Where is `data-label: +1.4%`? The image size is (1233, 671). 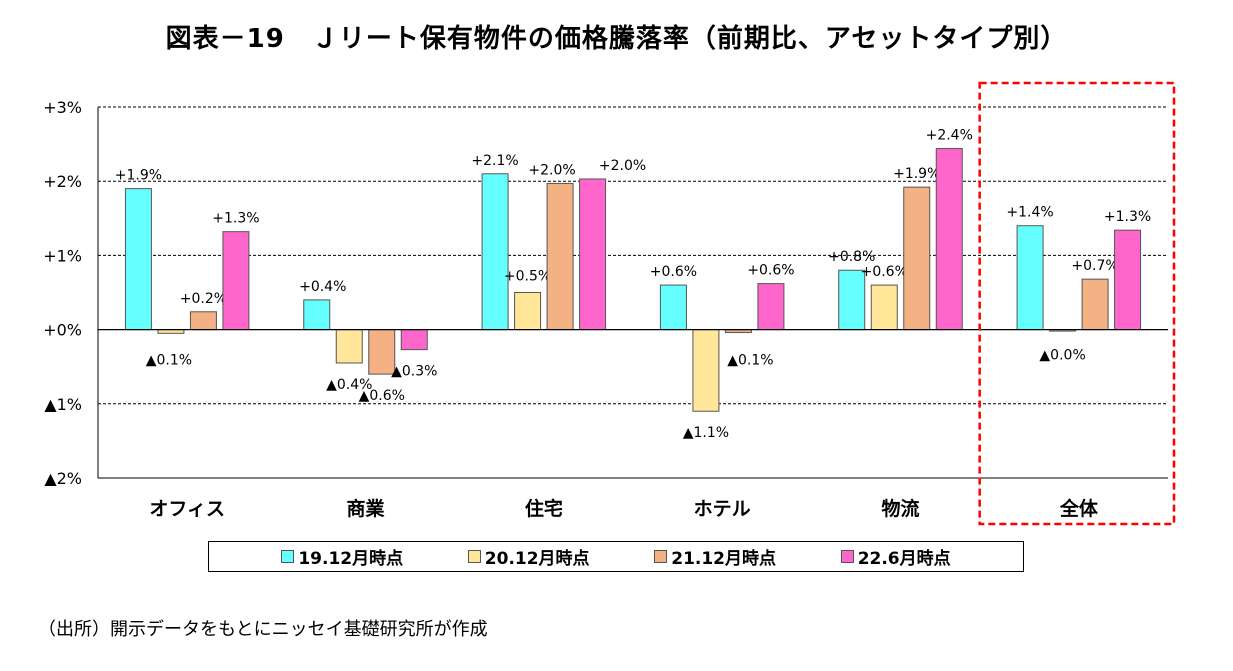 data-label: +1.4% is located at coordinates (1029, 213).